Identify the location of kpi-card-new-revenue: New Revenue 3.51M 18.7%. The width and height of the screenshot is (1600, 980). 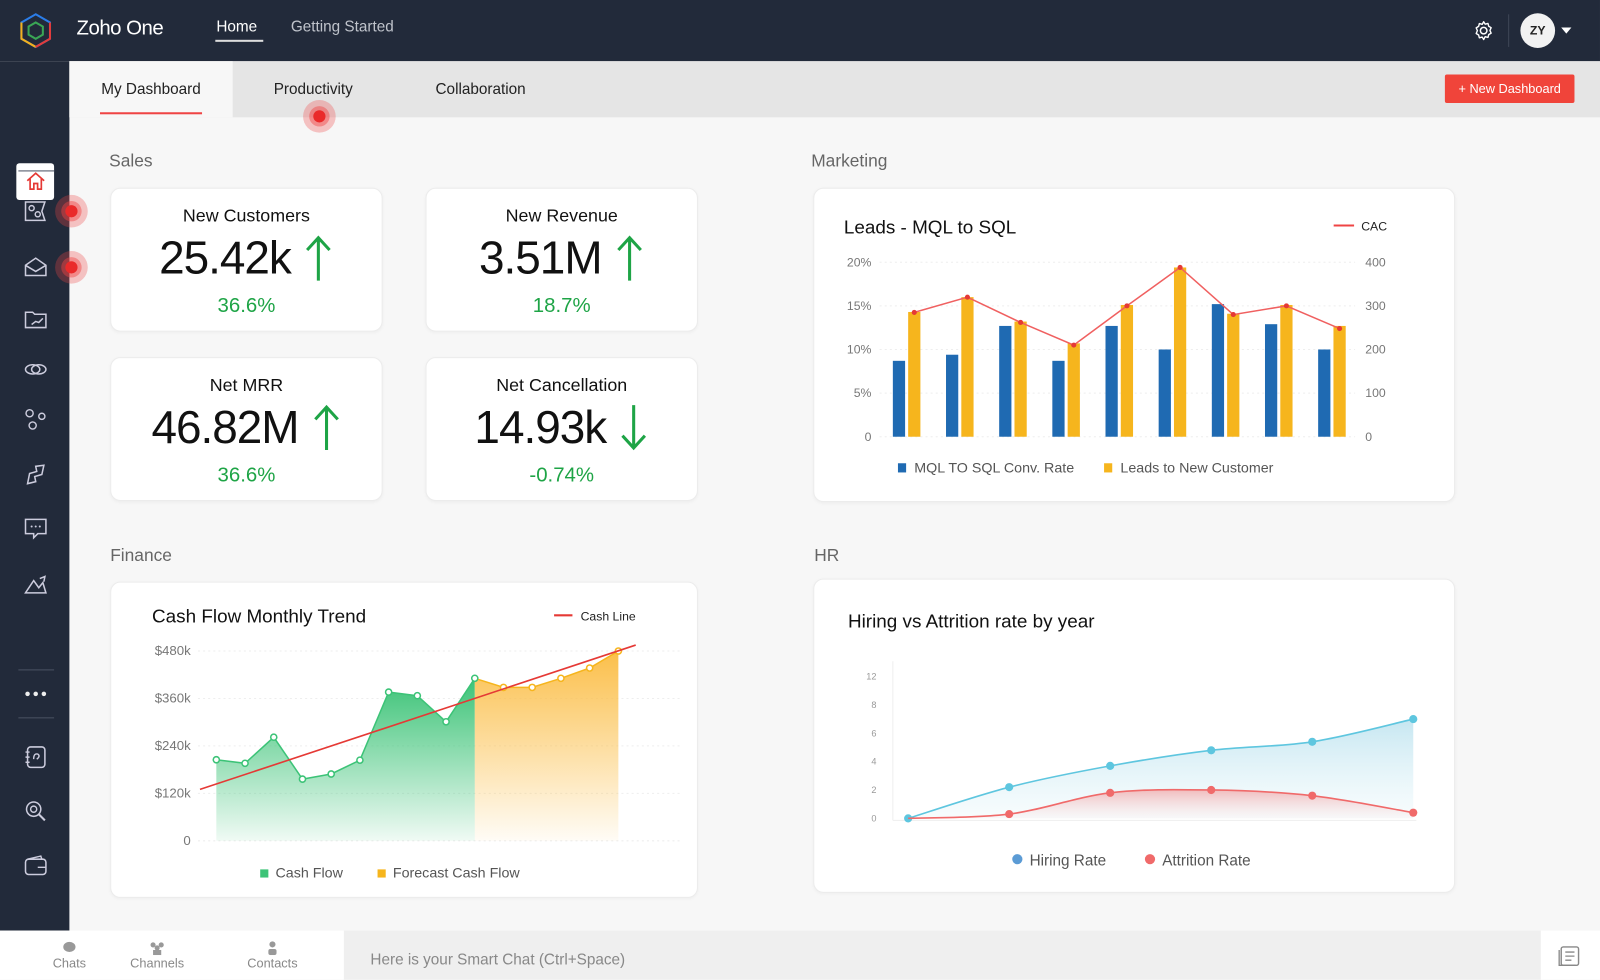
(561, 259).